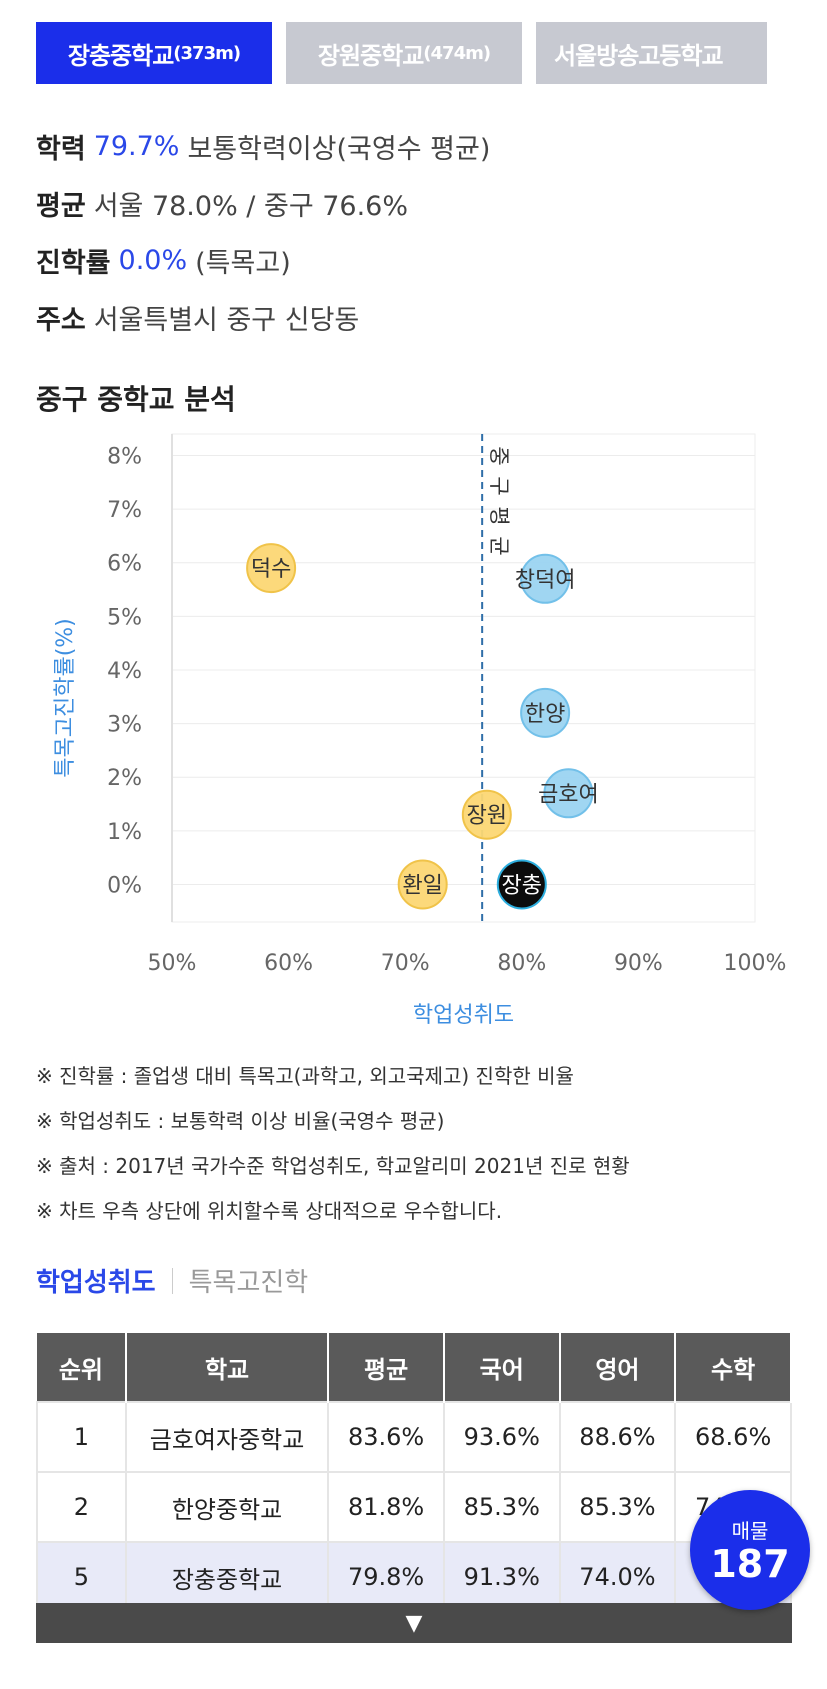  I want to click on note-line: ※ 진학률 : 졸업생 대비 특목고(과학고, 외고국제고) 진학한 비율, so click(305, 1076).